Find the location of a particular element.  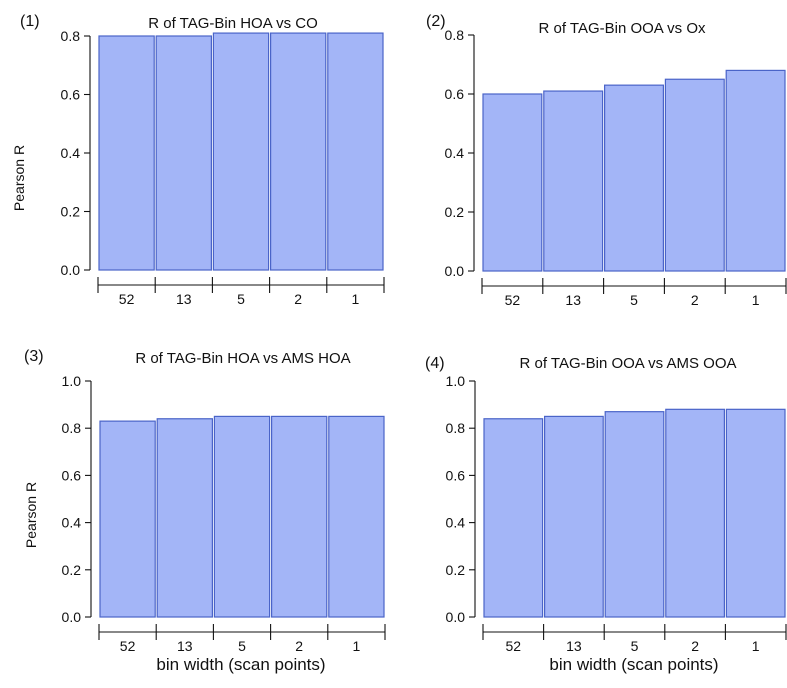

panel-2-tag: (2) is located at coordinates (436, 21).